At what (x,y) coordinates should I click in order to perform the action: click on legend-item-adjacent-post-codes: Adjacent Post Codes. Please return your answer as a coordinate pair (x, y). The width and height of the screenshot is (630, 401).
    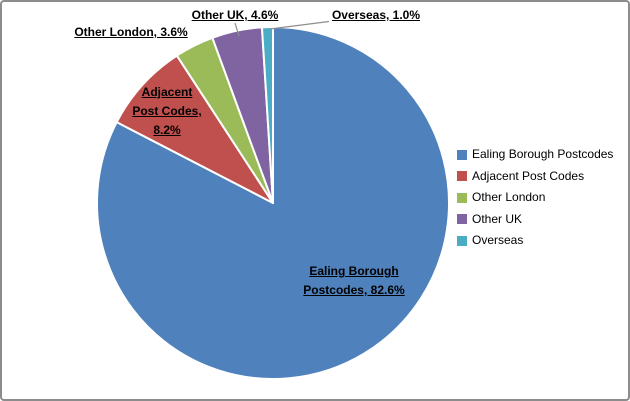
    Looking at the image, I should click on (535, 175).